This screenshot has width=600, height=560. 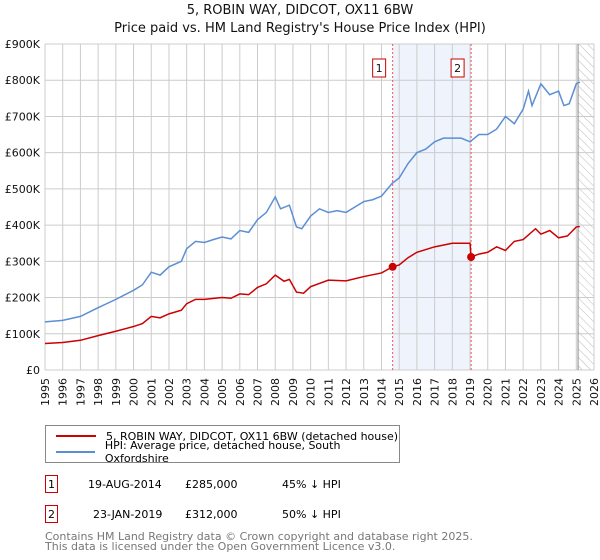 I want to click on x-tick-label: 2016, so click(x=417, y=392).